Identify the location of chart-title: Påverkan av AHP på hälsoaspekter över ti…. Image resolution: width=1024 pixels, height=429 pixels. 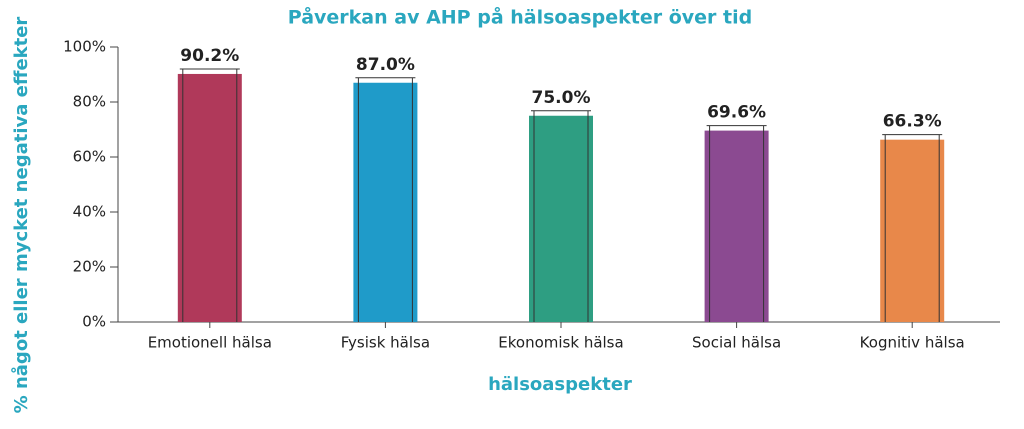
(520, 17).